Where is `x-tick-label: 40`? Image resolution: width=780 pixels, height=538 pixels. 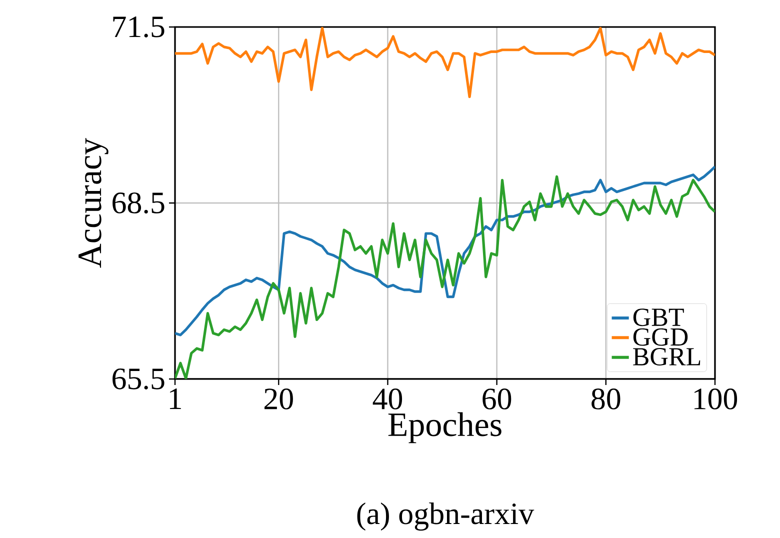
x-tick-label: 40 is located at coordinates (387, 399).